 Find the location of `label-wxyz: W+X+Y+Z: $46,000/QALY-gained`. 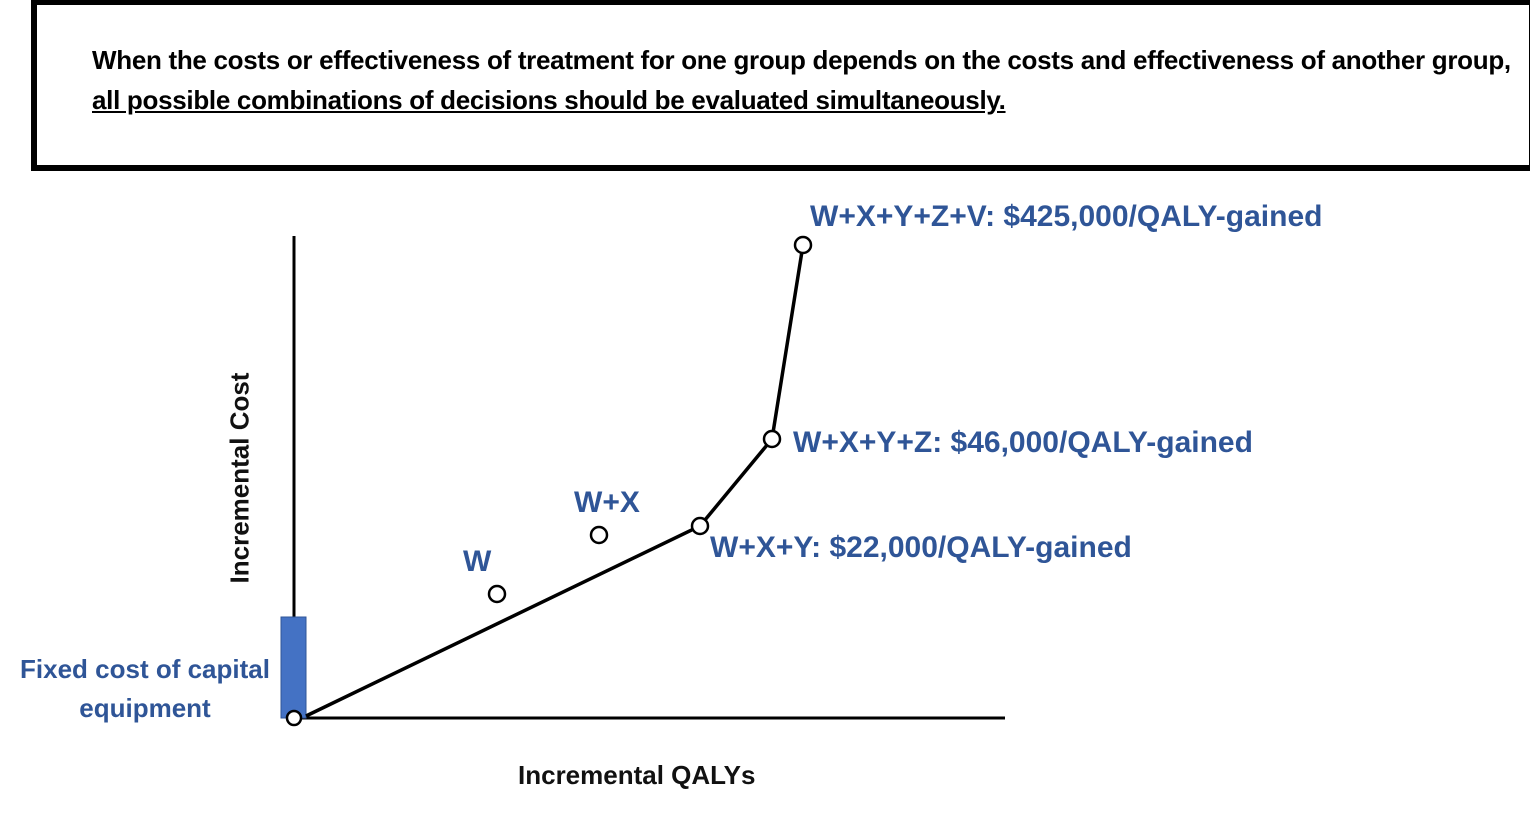

label-wxyz: W+X+Y+Z: $46,000/QALY-gained is located at coordinates (1023, 442).